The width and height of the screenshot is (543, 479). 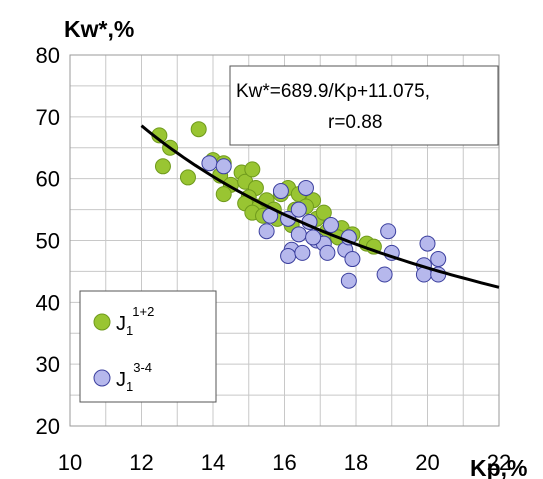 What do you see at coordinates (427, 462) in the screenshot?
I see `x-tick-label: 20` at bounding box center [427, 462].